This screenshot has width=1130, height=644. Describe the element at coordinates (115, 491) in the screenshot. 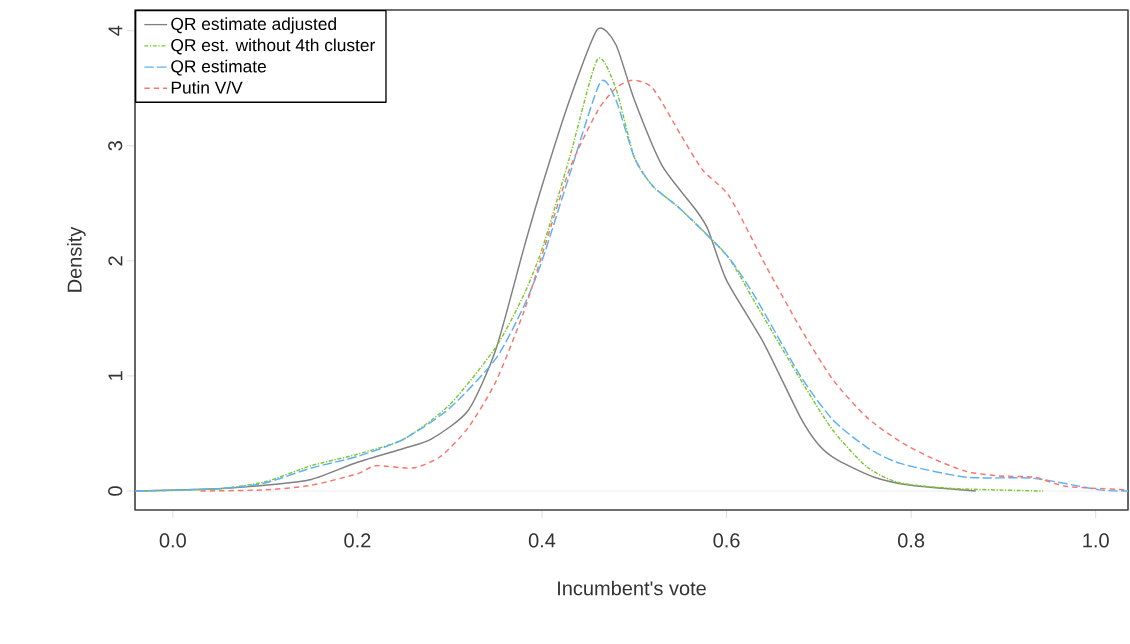

I see `y-tick-label: 0` at that location.